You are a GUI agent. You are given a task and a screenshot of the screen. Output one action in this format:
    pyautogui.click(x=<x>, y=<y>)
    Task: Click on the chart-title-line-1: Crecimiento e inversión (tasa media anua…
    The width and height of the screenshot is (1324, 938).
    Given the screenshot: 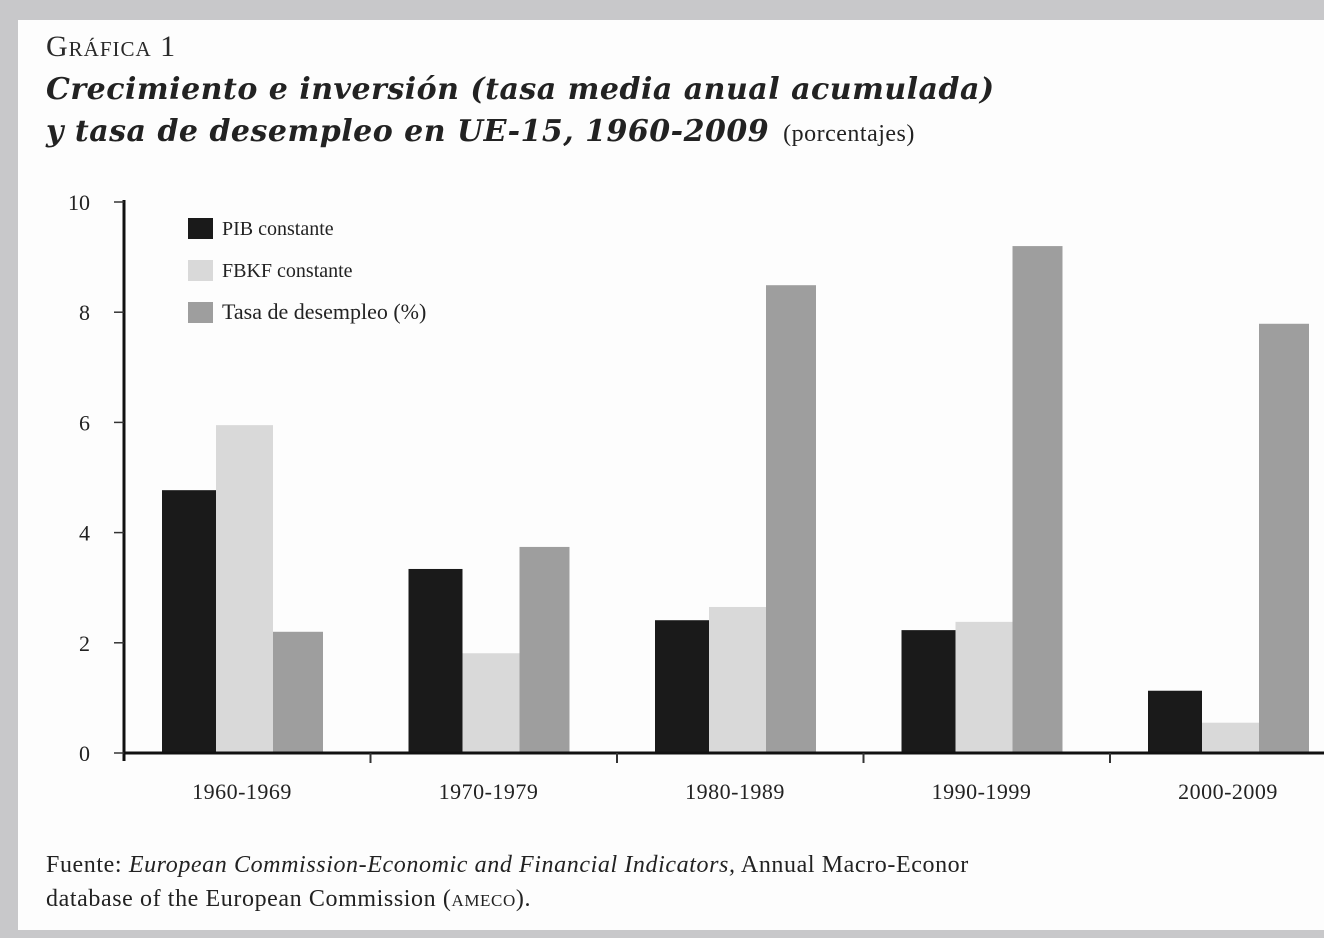 What is the action you would take?
    pyautogui.click(x=520, y=89)
    